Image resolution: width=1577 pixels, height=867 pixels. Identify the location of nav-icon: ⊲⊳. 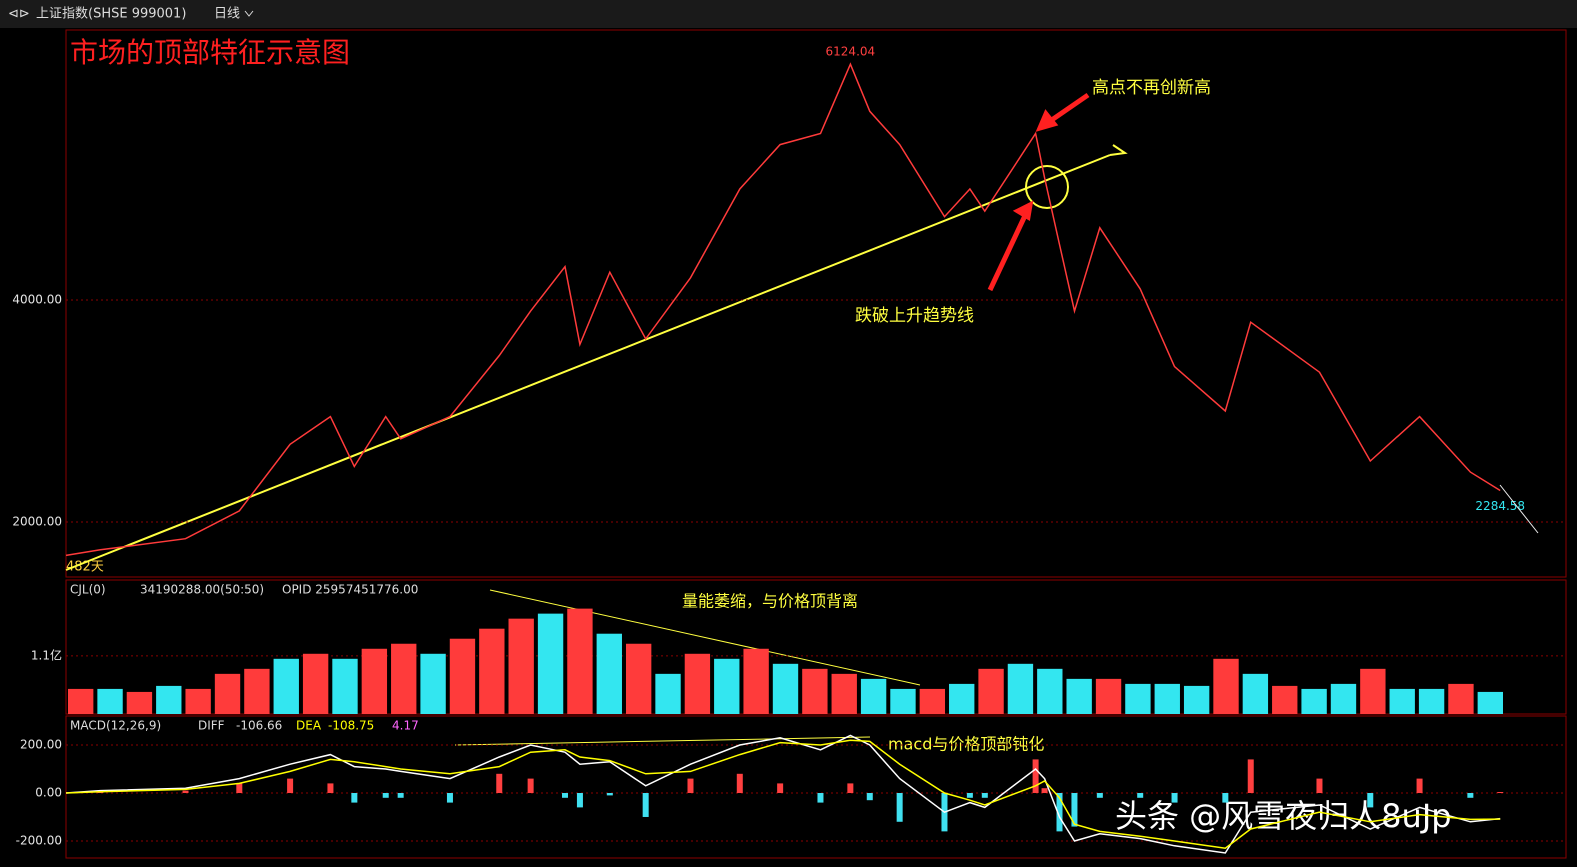
(19, 14).